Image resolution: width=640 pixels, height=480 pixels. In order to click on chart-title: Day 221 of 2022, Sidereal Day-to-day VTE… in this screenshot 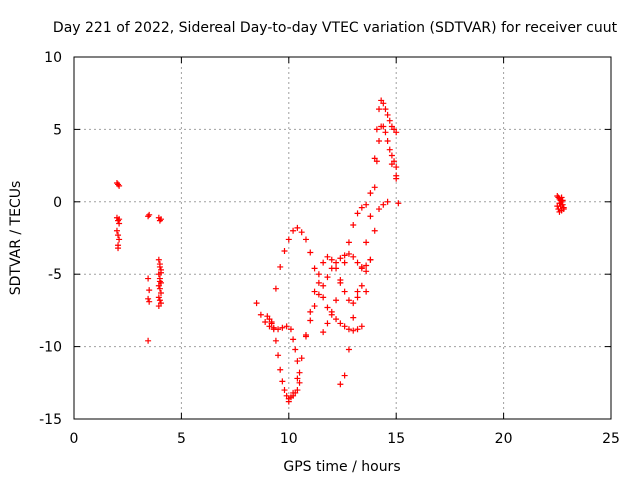, I will do `click(335, 28)`.